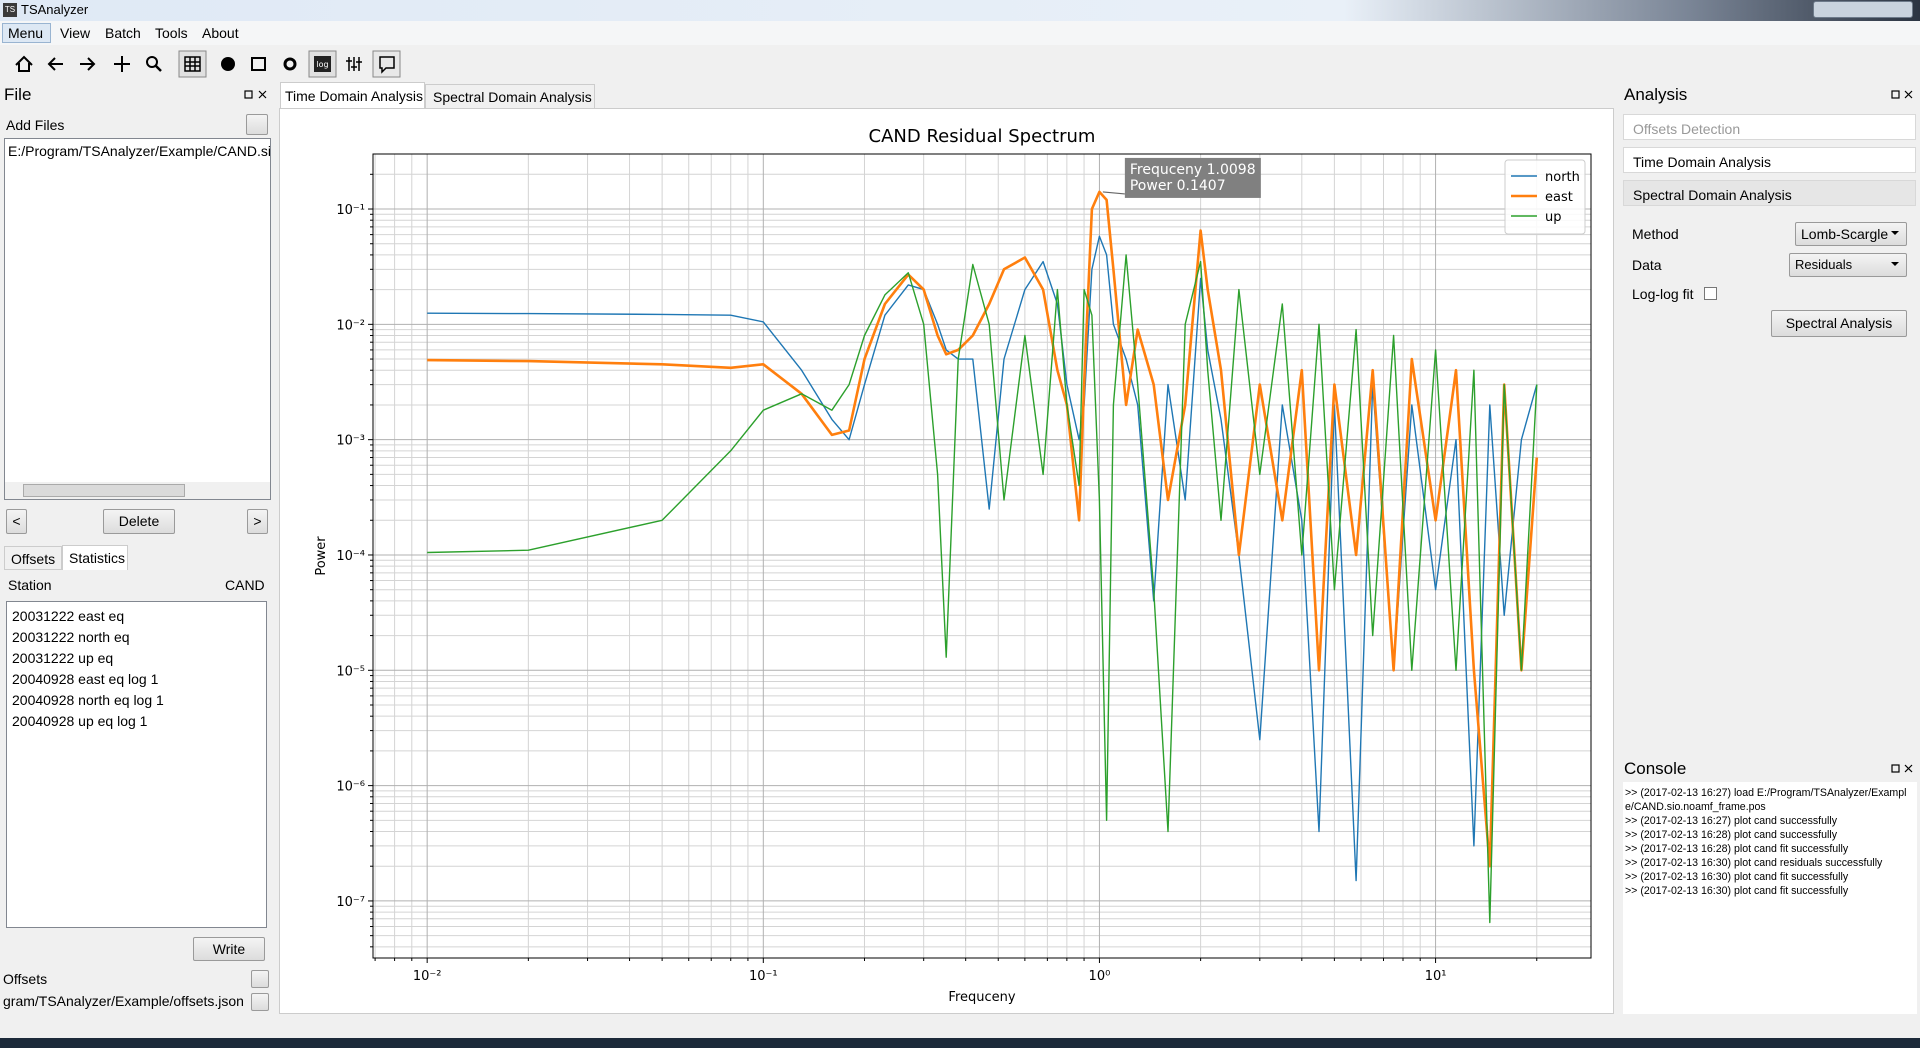 This screenshot has height=1048, width=1920. Describe the element at coordinates (1851, 234) in the screenshot. I see `method-select: Lomb-Scargle` at that location.